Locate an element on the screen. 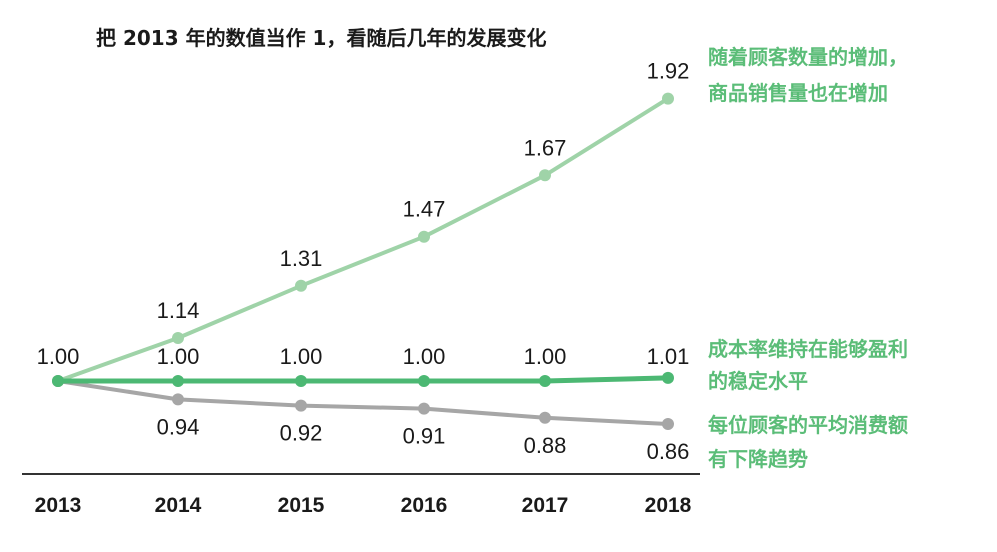 This screenshot has width=997, height=552. value-label-s0-2013: 1.00 is located at coordinates (58, 356).